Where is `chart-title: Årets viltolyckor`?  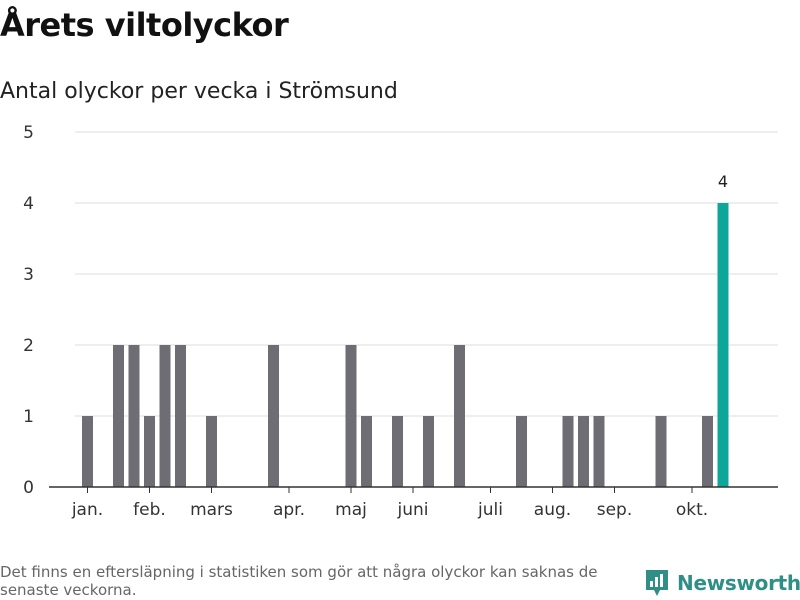
chart-title: Årets viltolyckor is located at coordinates (144, 25).